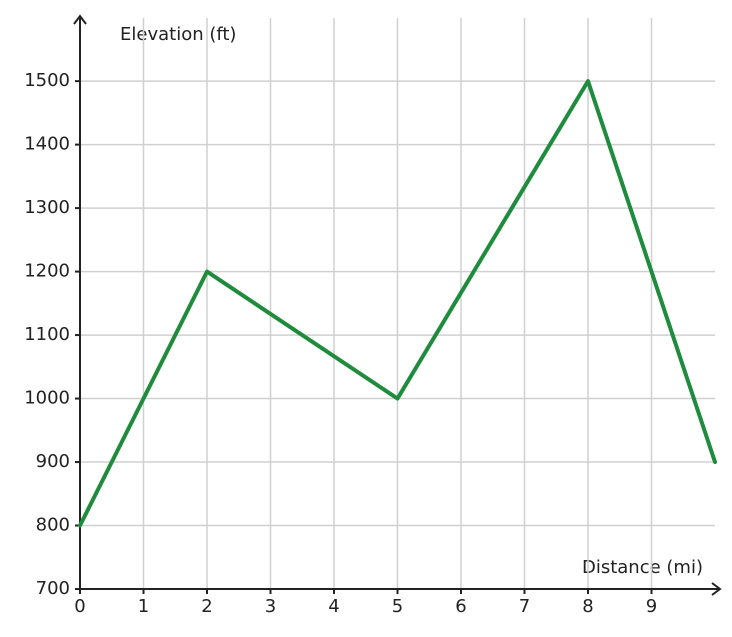 The height and width of the screenshot is (637, 732). What do you see at coordinates (178, 34) in the screenshot?
I see `y-axis-label: Elevation (ft)` at bounding box center [178, 34].